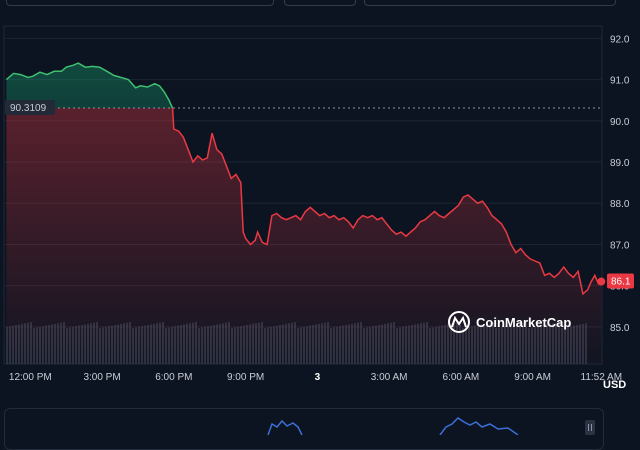  What do you see at coordinates (490, 3) in the screenshot?
I see `compare-tab` at bounding box center [490, 3].